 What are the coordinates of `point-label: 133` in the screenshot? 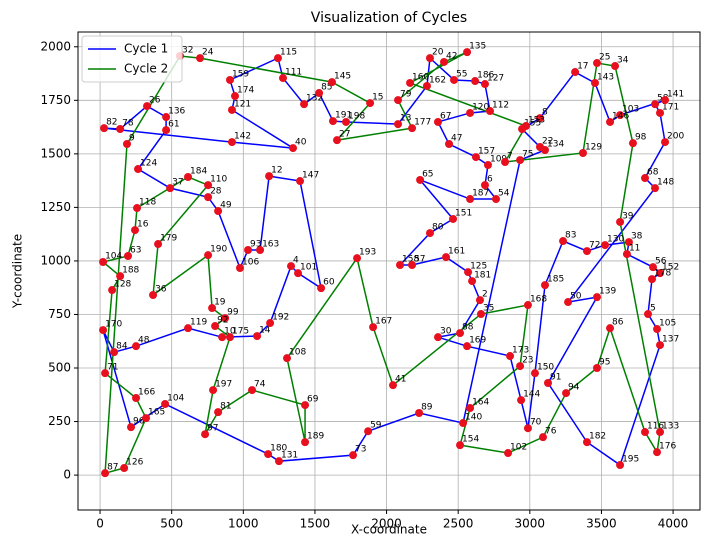 It's located at (670, 427).